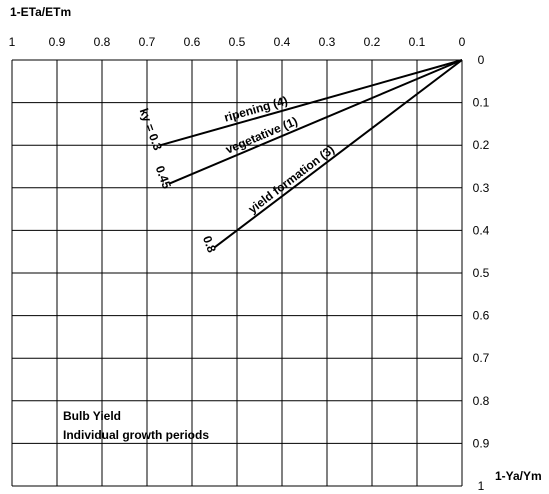  I want to click on y-tick-label: 0.7, so click(481, 358).